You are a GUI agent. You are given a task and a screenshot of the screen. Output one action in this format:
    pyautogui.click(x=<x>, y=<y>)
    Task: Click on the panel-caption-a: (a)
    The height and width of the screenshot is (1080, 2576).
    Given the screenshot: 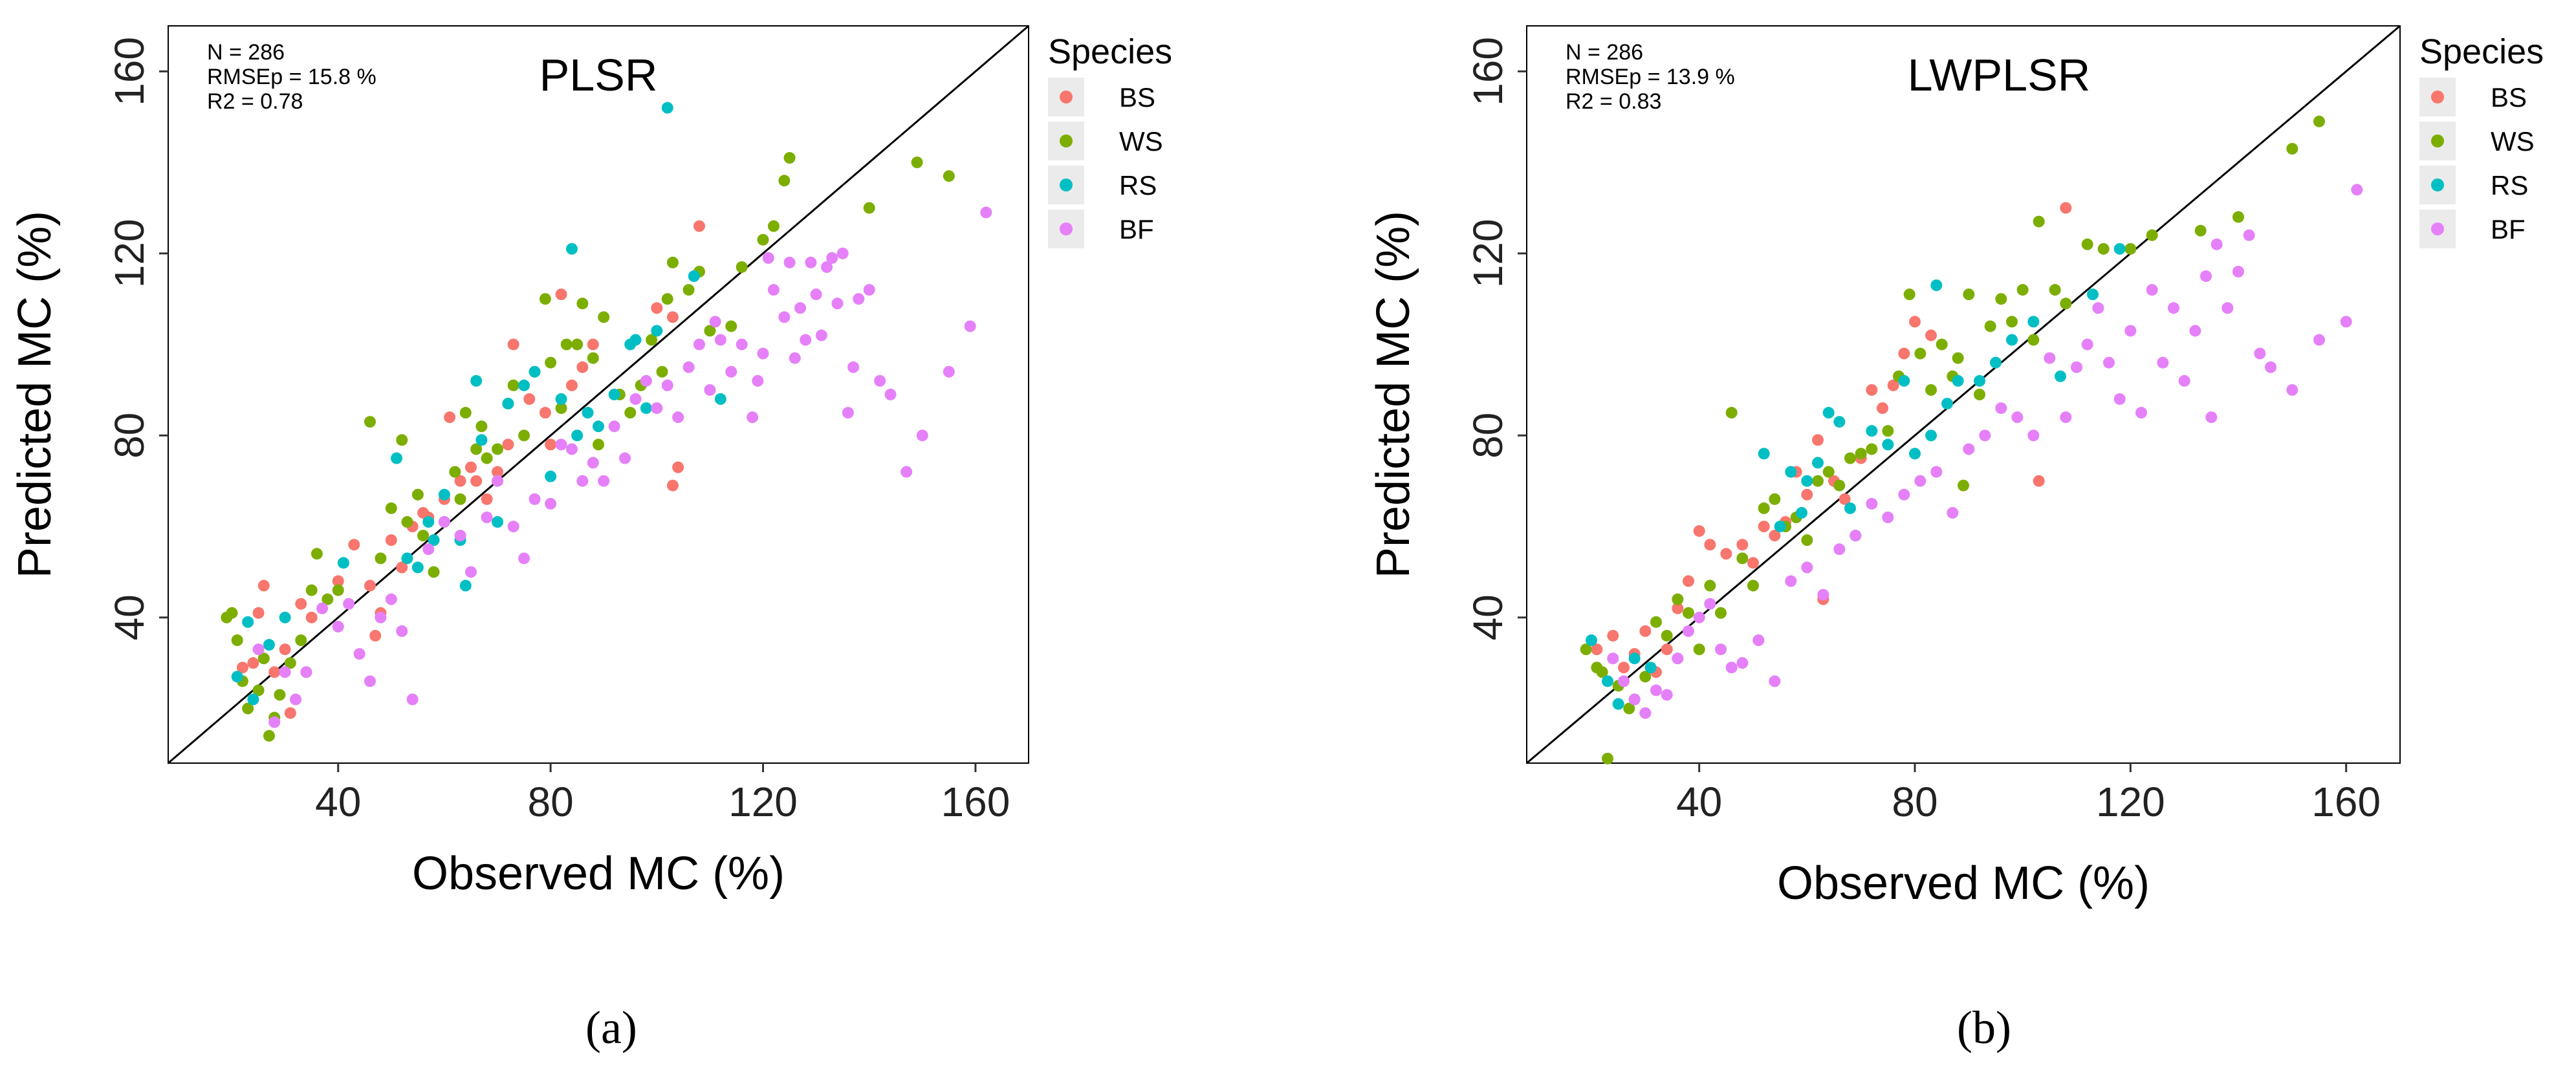 What is the action you would take?
    pyautogui.click(x=611, y=1027)
    